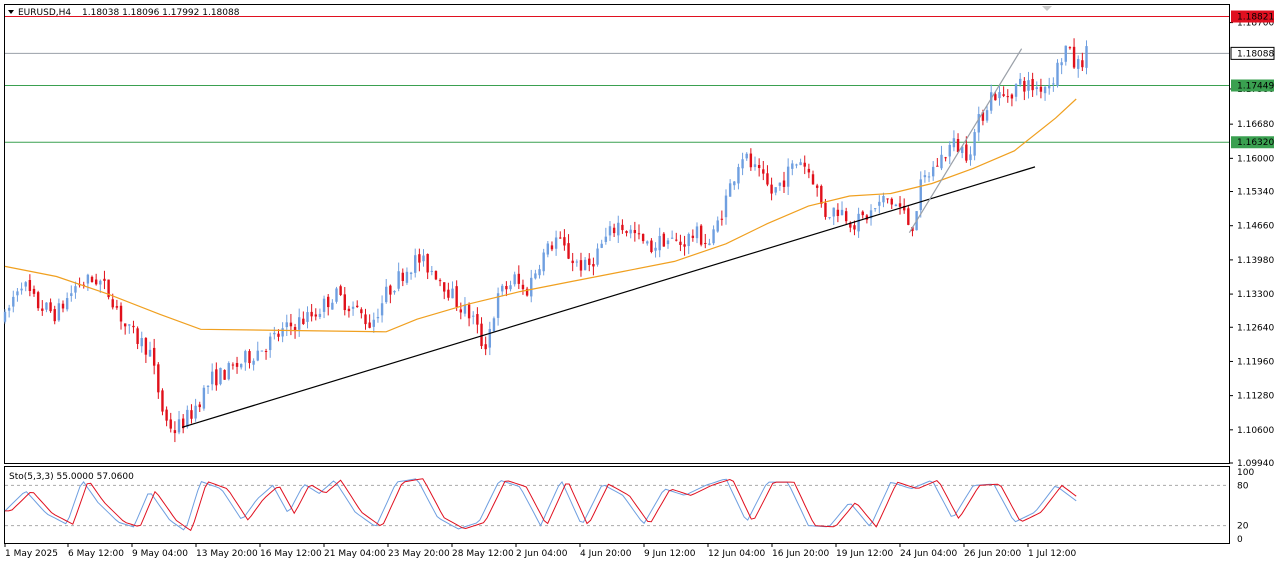 The height and width of the screenshot is (567, 1280). Describe the element at coordinates (1255, 86) in the screenshot. I see `level-label-support: 1.17449` at that location.